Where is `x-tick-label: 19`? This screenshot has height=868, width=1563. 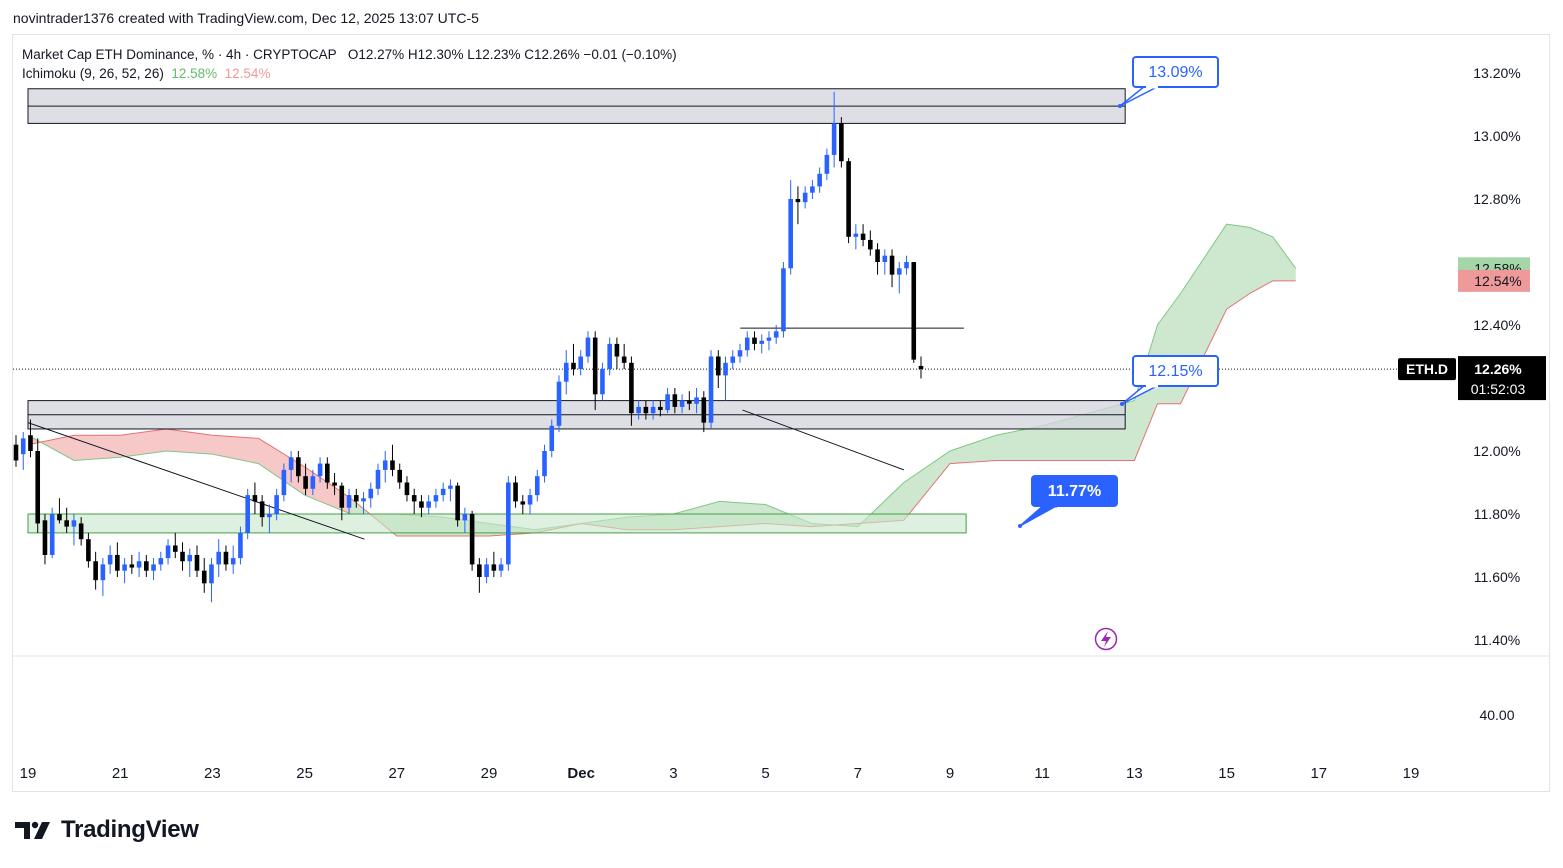
x-tick-label: 19 is located at coordinates (28, 773).